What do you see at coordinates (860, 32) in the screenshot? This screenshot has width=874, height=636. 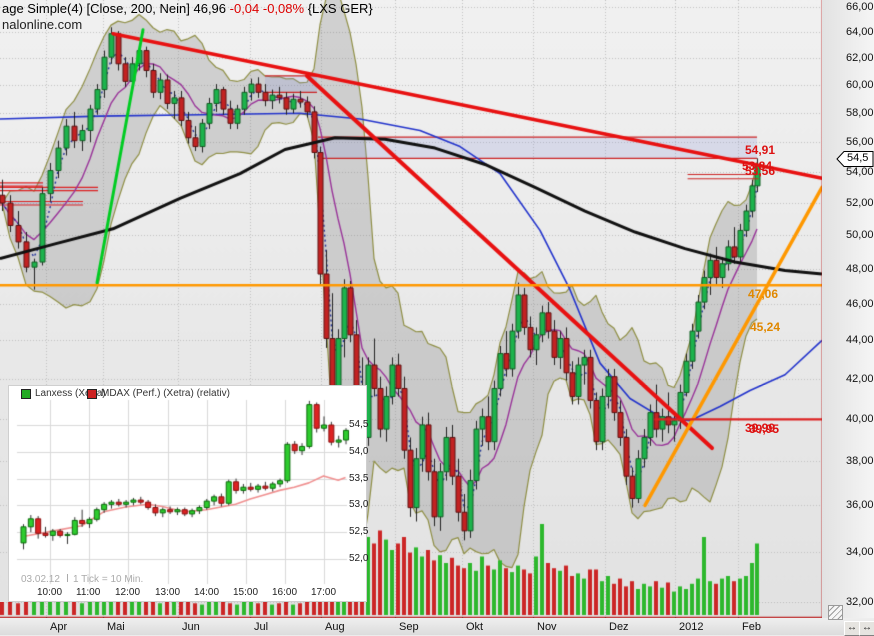 I see `y-axis-label: 64,00` at bounding box center [860, 32].